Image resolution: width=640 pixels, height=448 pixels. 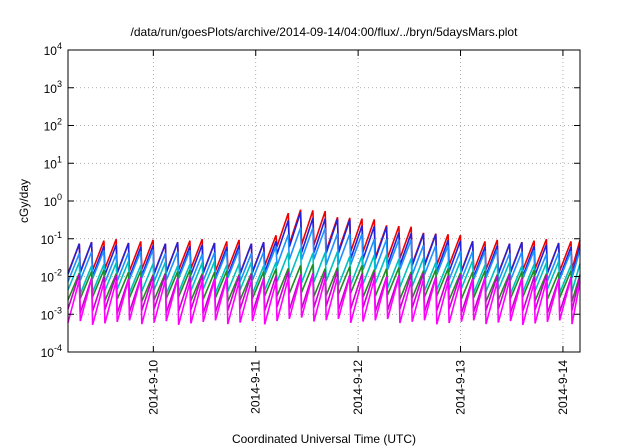 I want to click on x-tick-label: 2014-9-13, so click(x=461, y=387).